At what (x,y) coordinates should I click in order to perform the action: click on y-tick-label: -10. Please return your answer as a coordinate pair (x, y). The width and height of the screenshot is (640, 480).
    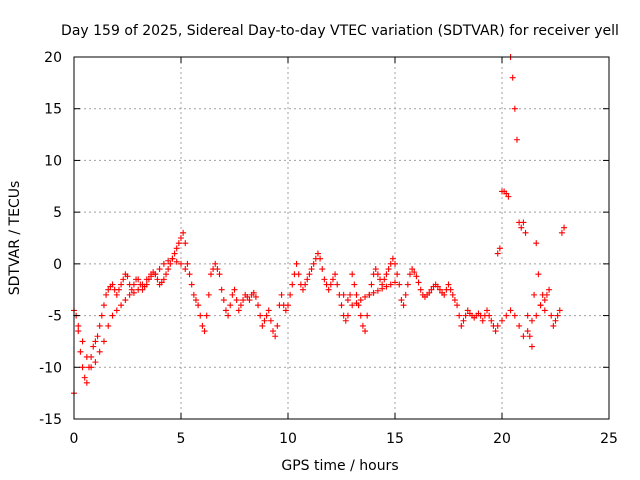
    Looking at the image, I should click on (50, 368).